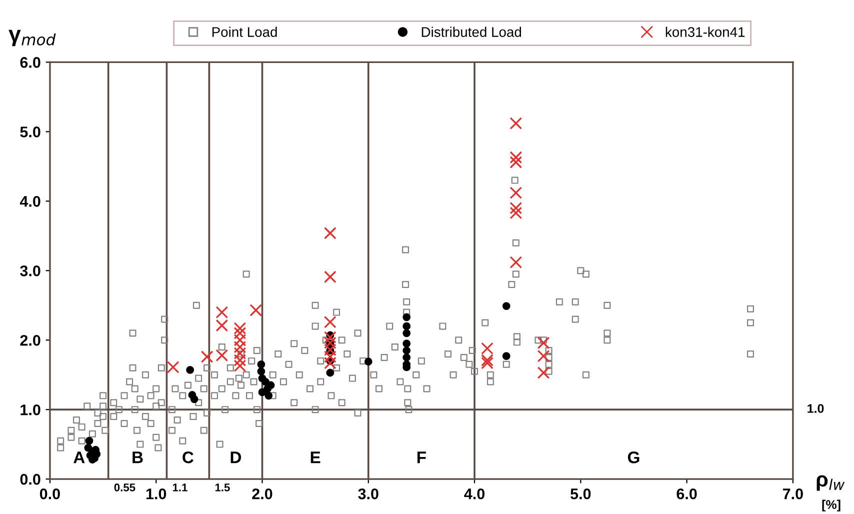 The height and width of the screenshot is (514, 854). Describe the element at coordinates (188, 457) in the screenshot. I see `annotation: C` at that location.